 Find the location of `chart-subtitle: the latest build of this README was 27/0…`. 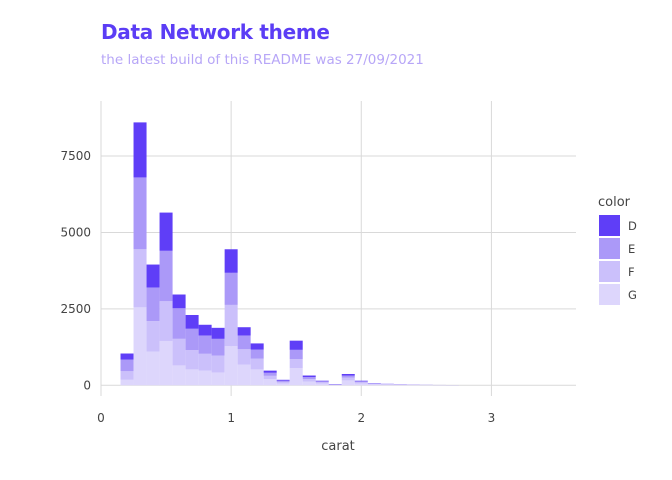

chart-subtitle: the latest build of this README was 27/0… is located at coordinates (262, 60).